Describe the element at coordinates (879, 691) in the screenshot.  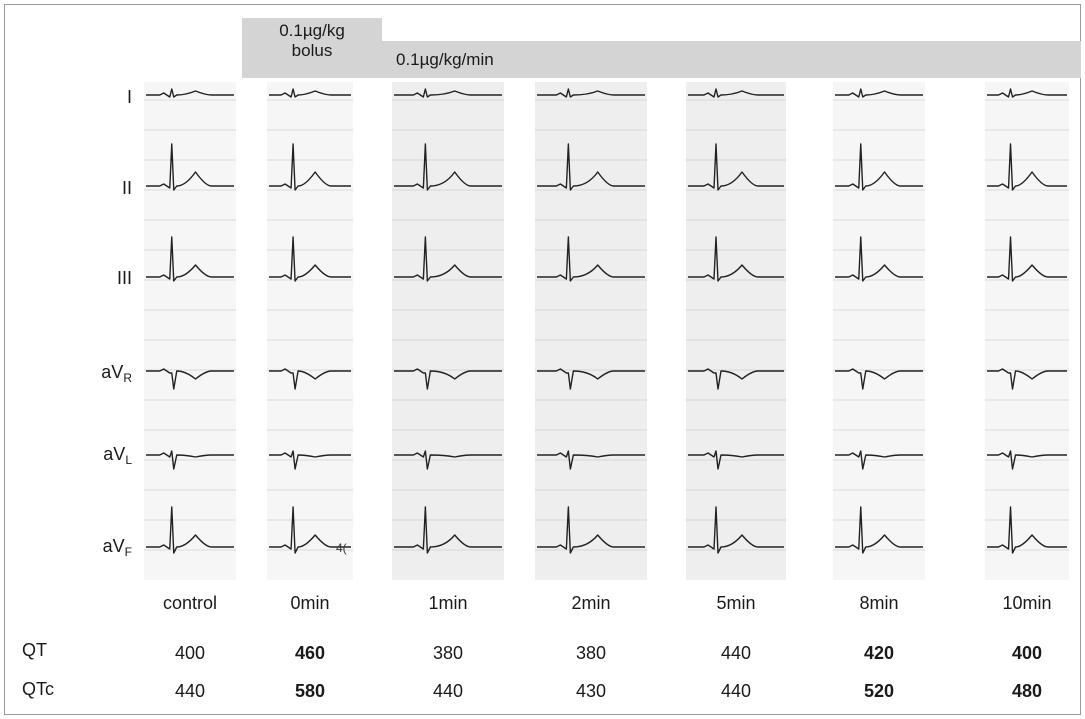
I see `qtc-value: 520` at that location.